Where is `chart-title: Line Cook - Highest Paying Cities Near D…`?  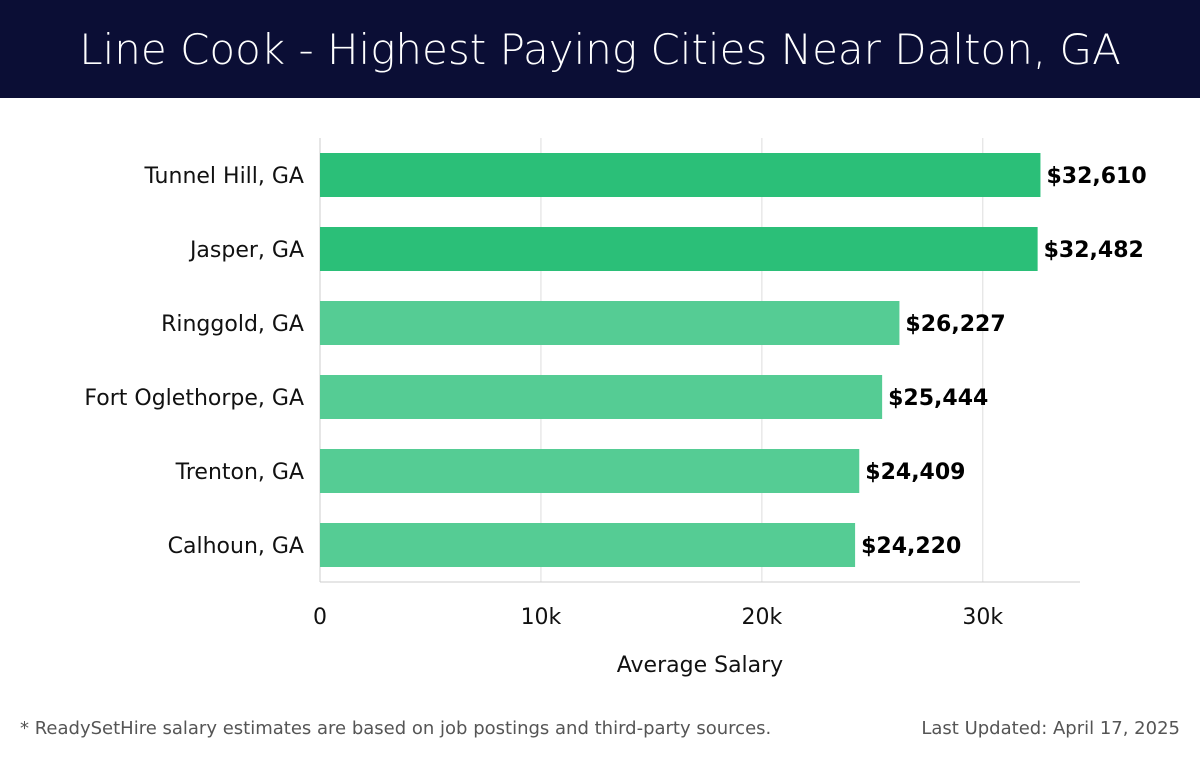
chart-title: Line Cook - Highest Paying Cities Near D… is located at coordinates (600, 49).